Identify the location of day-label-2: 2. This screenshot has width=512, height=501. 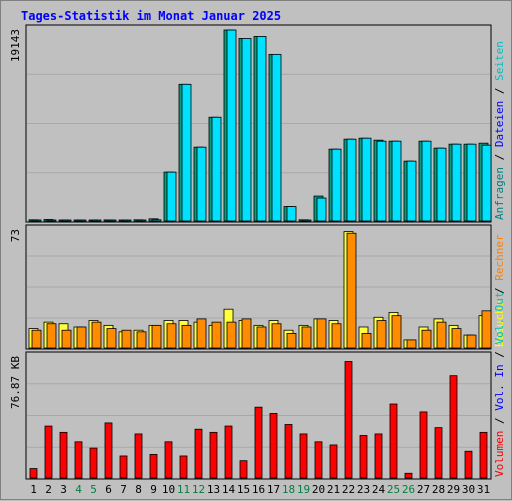
(48, 489).